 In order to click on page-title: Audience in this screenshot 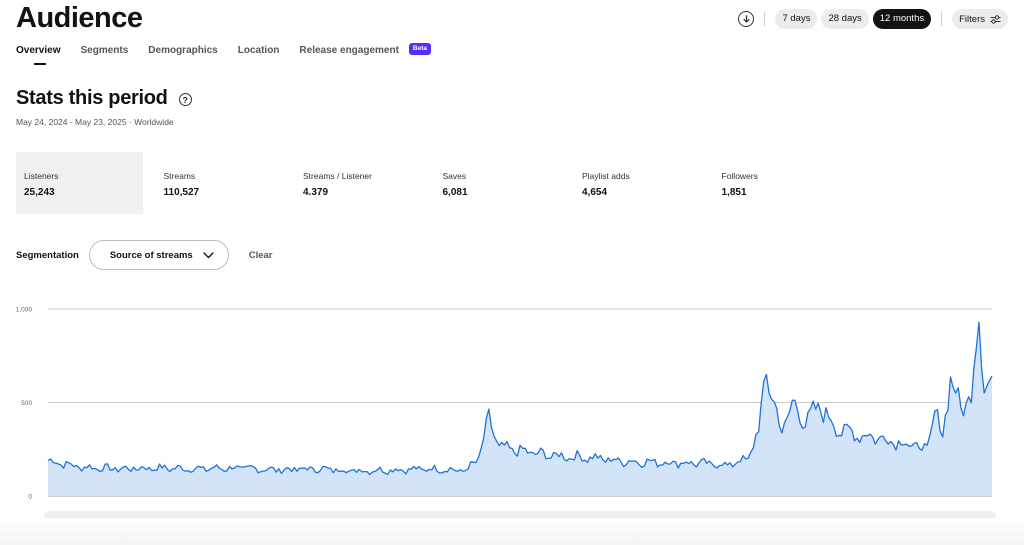, I will do `click(79, 18)`.